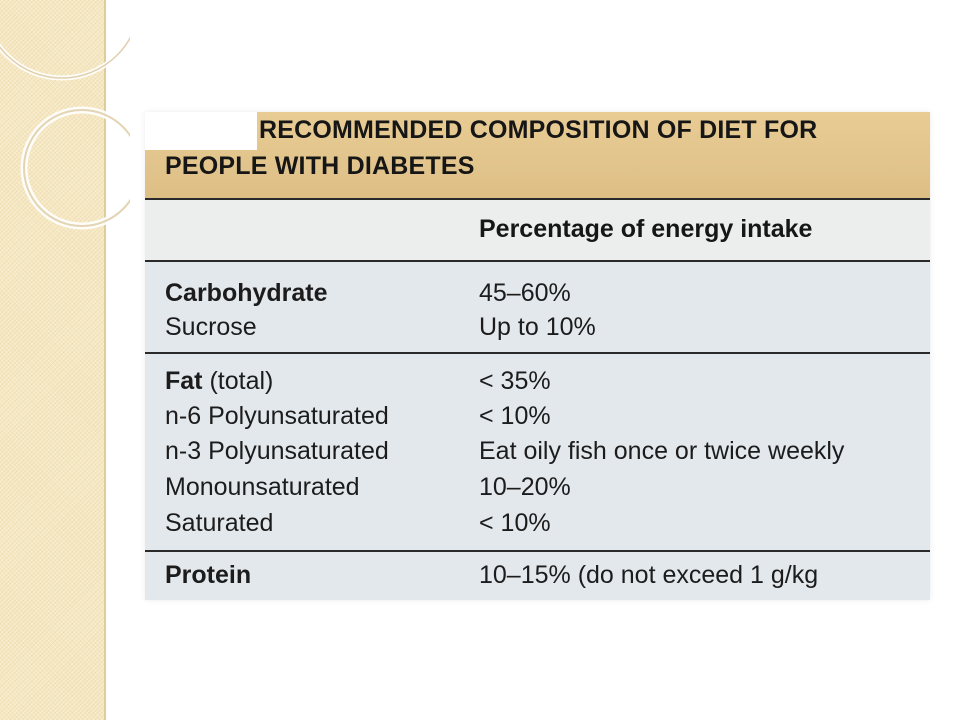  What do you see at coordinates (525, 293) in the screenshot?
I see `row-value-carbohydrate: 45–60%` at bounding box center [525, 293].